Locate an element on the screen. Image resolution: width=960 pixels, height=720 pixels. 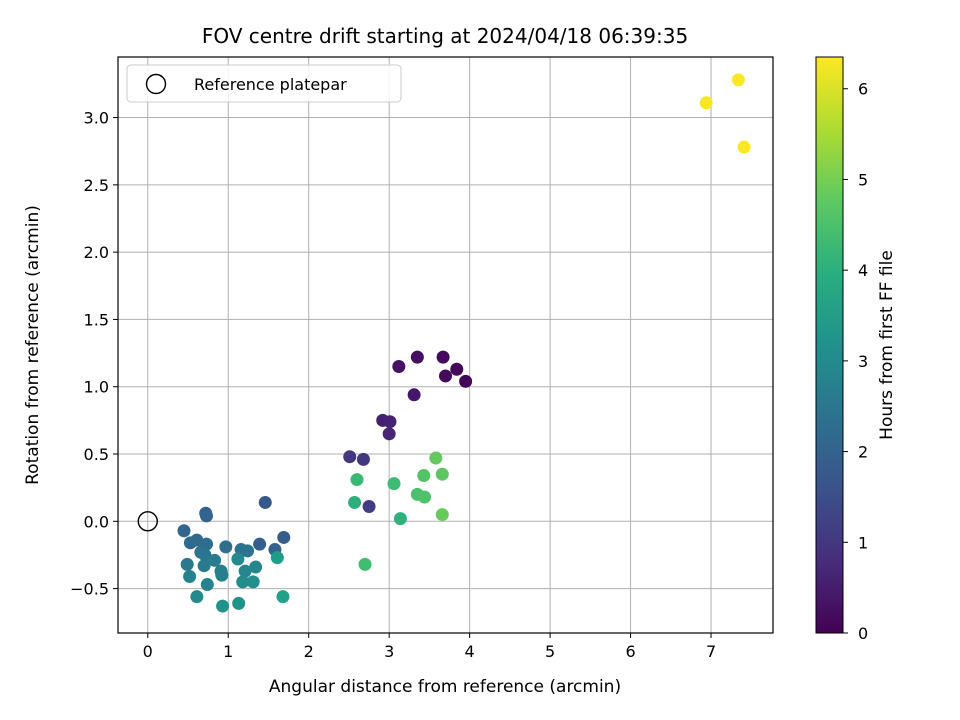
x-tick-label: 4 is located at coordinates (470, 651).